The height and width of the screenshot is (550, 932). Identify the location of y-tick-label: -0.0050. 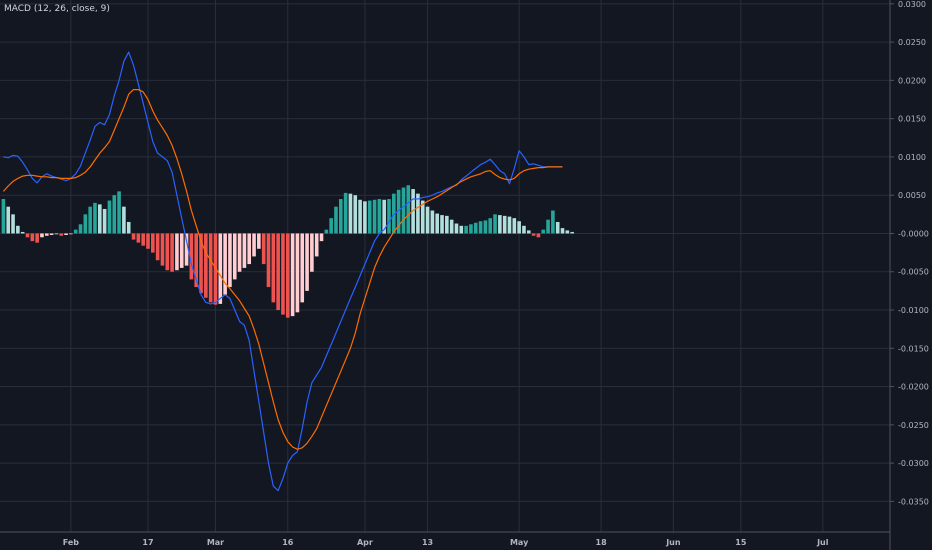
(913, 272).